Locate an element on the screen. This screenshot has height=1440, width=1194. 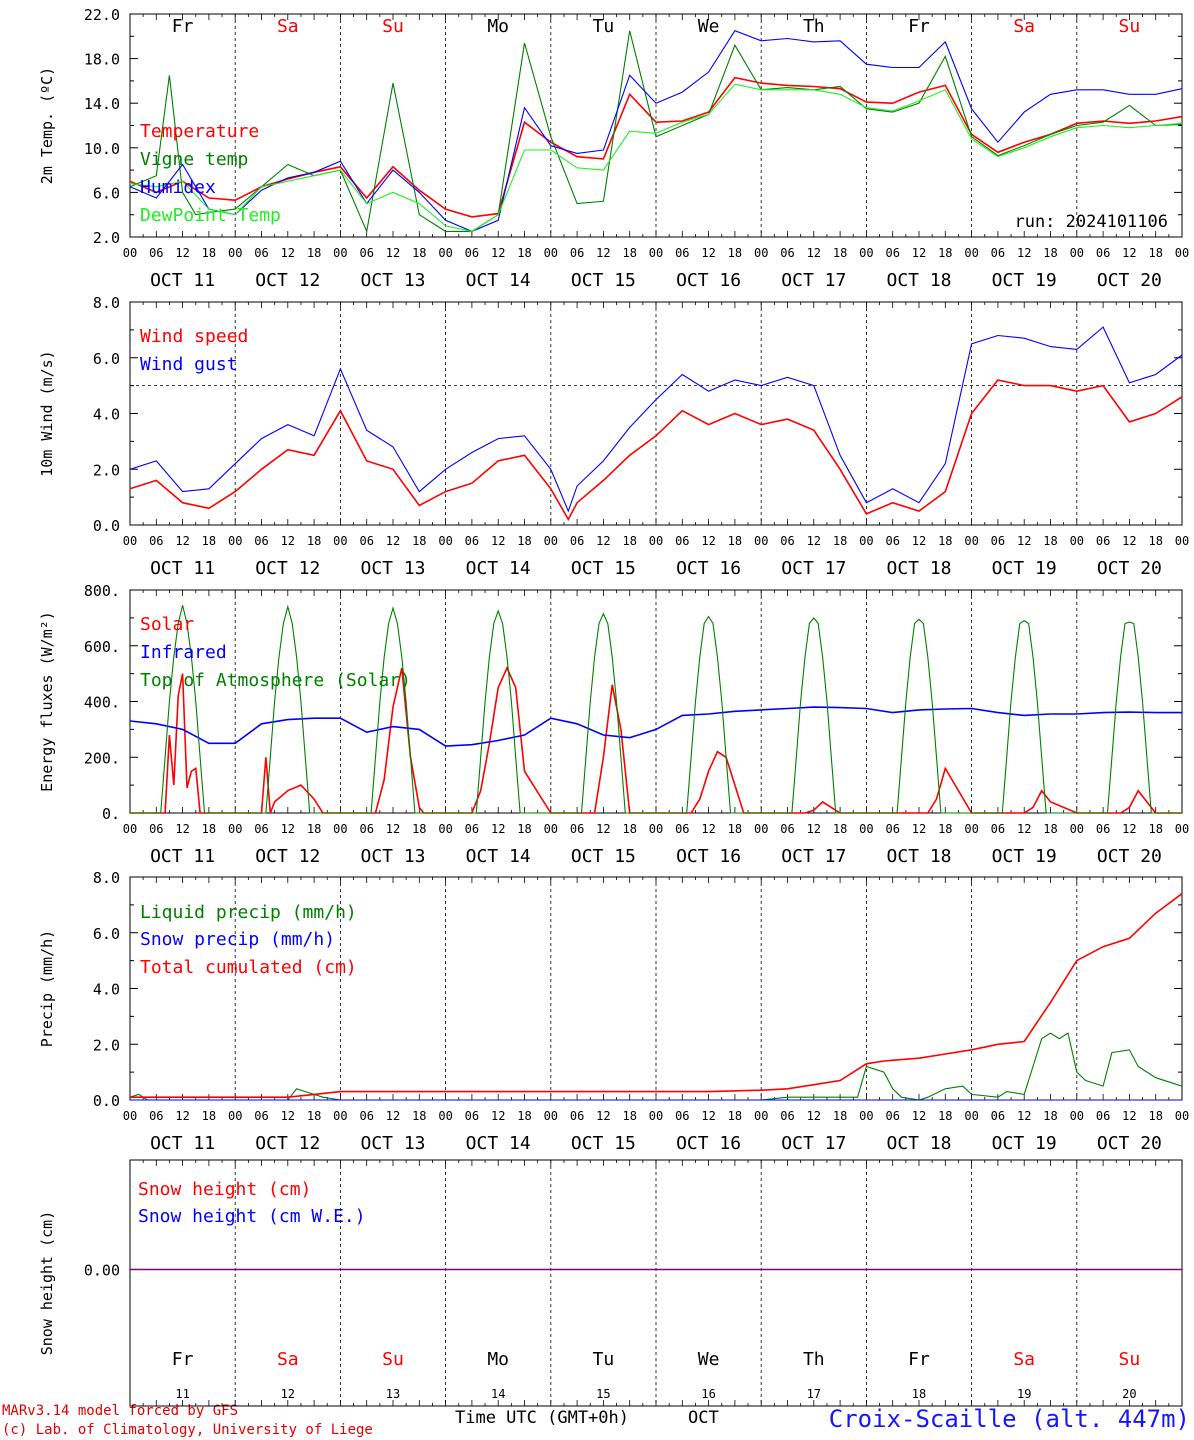
legend-entry: Solar is located at coordinates (167, 624).